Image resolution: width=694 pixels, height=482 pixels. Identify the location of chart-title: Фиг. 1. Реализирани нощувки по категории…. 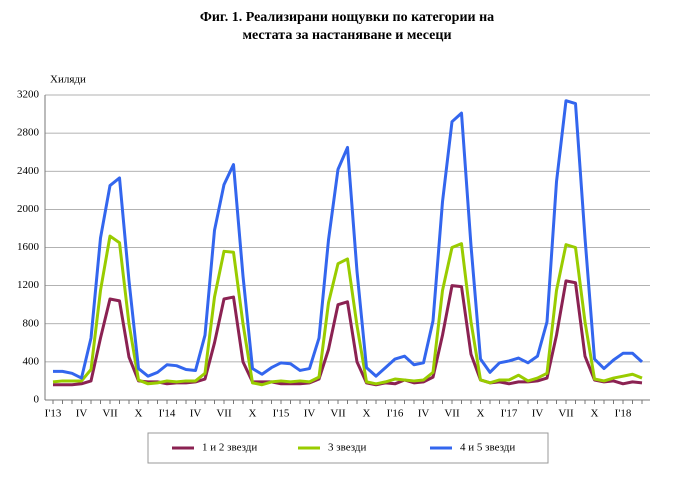
(347, 17).